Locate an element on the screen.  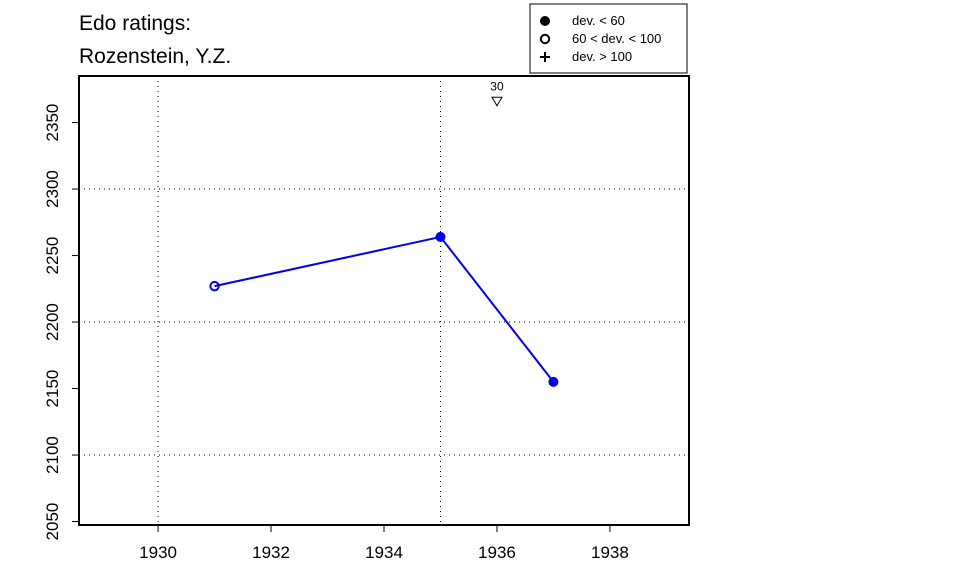
x-tick-label: 1938 is located at coordinates (610, 552).